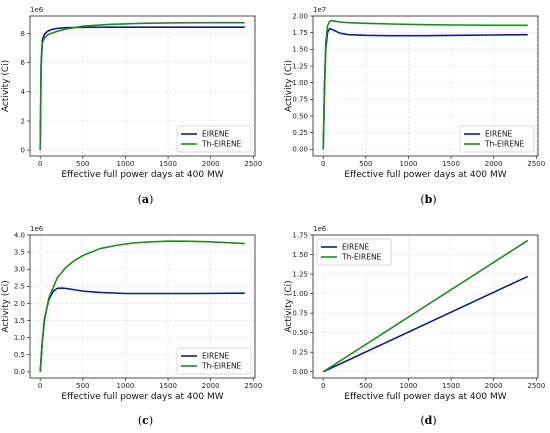 The width and height of the screenshot is (550, 433). Describe the element at coordinates (23, 63) in the screenshot. I see `y-tick-label: 6` at that location.